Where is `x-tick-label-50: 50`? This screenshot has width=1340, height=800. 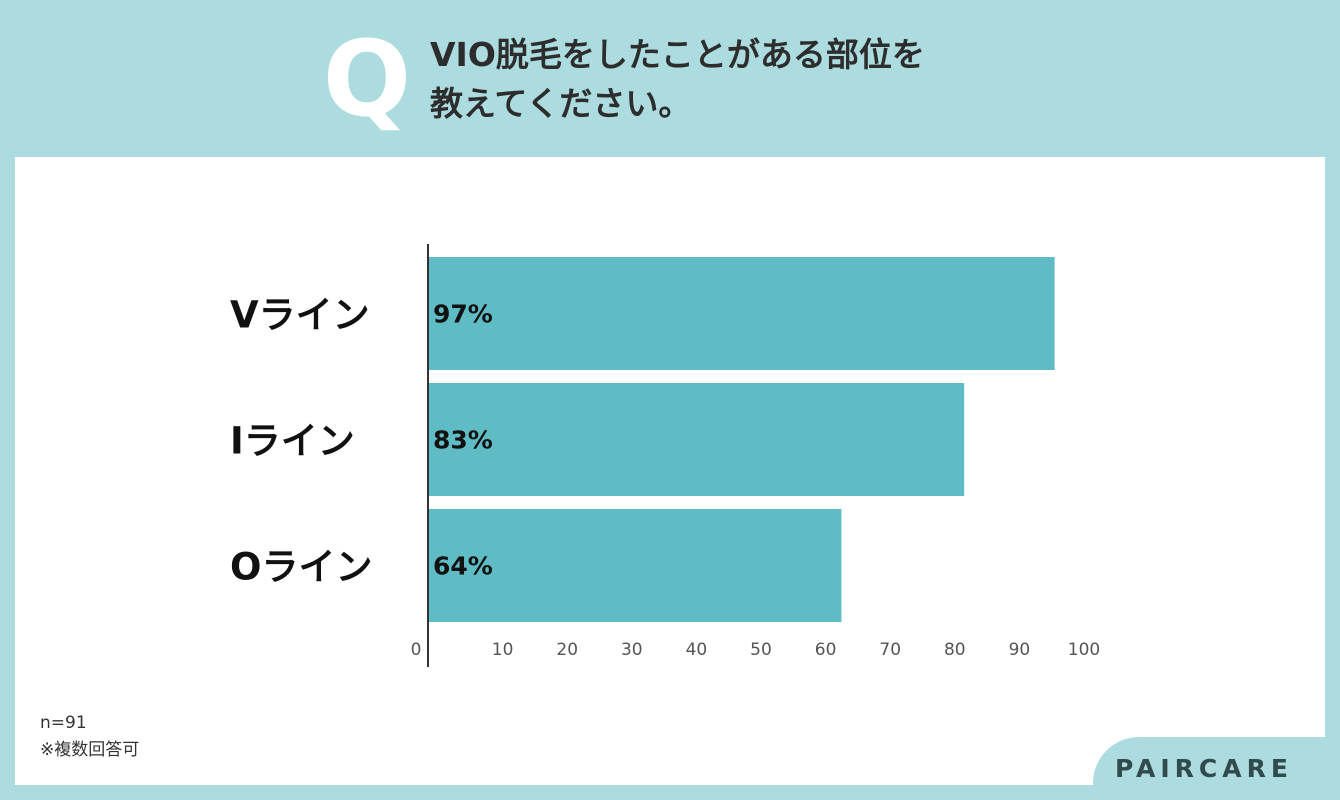
x-tick-label-50: 50 is located at coordinates (761, 650).